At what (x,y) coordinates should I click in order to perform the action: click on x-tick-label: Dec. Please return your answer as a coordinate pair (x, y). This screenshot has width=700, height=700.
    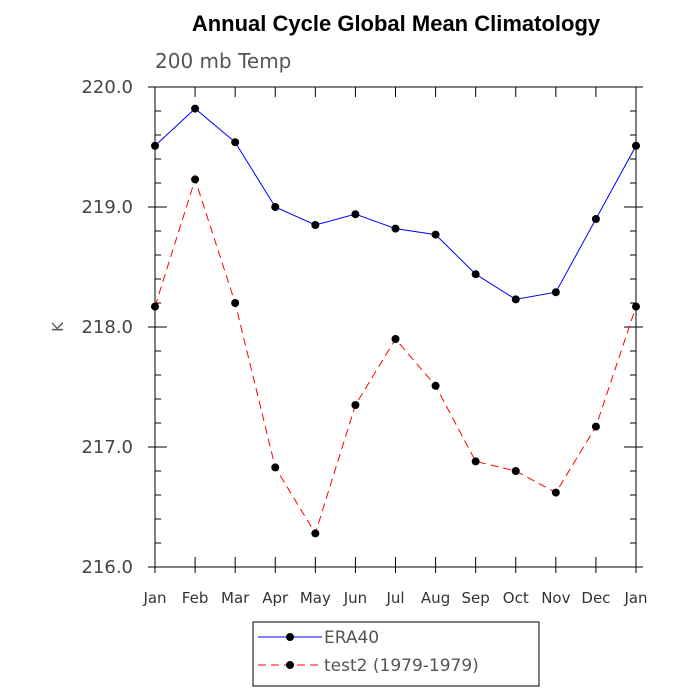
    Looking at the image, I should click on (595, 598).